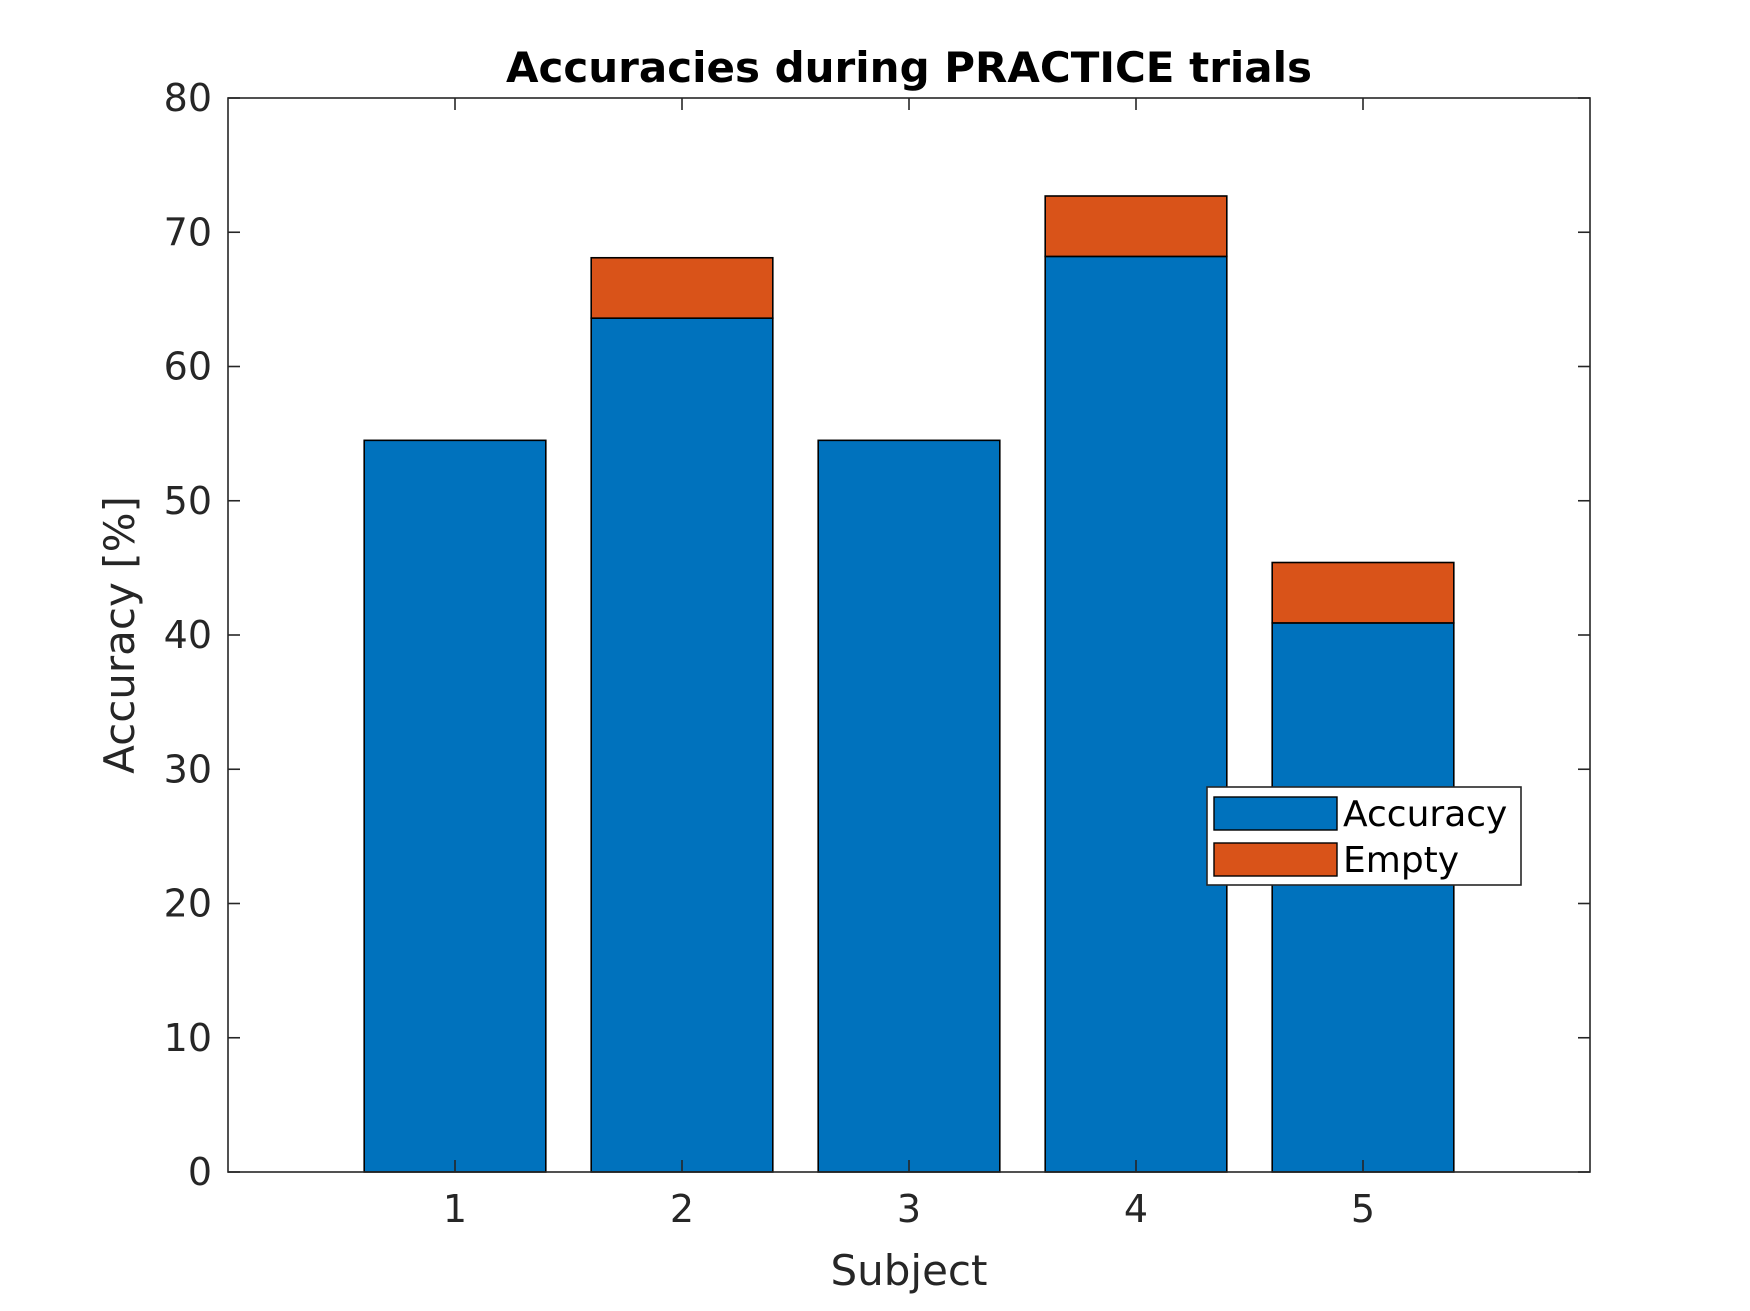  I want to click on legend-swatch-accuracy, so click(1275, 813).